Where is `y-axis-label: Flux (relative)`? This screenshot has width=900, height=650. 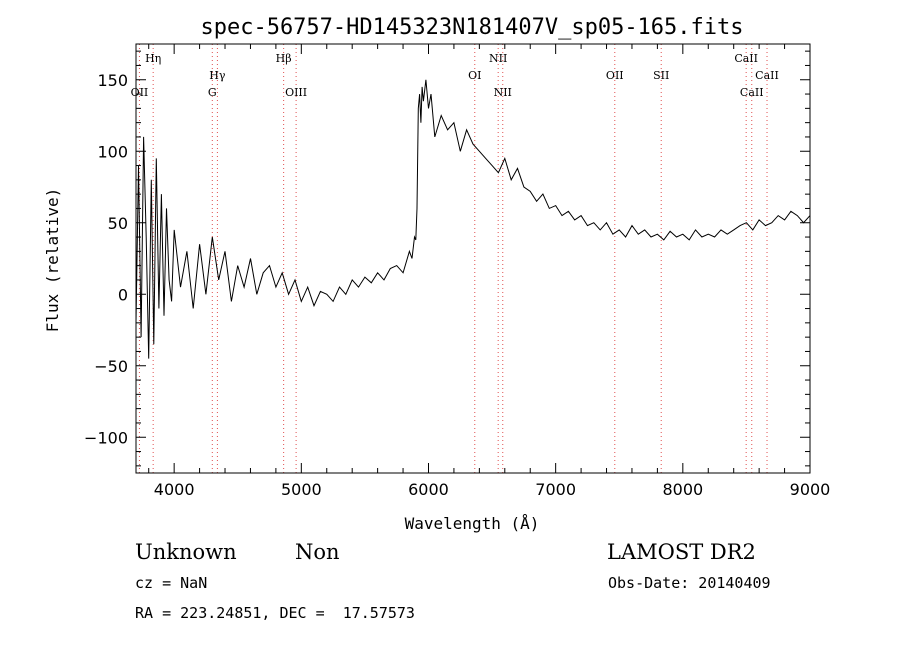
y-axis-label: Flux (relative) is located at coordinates (52, 260).